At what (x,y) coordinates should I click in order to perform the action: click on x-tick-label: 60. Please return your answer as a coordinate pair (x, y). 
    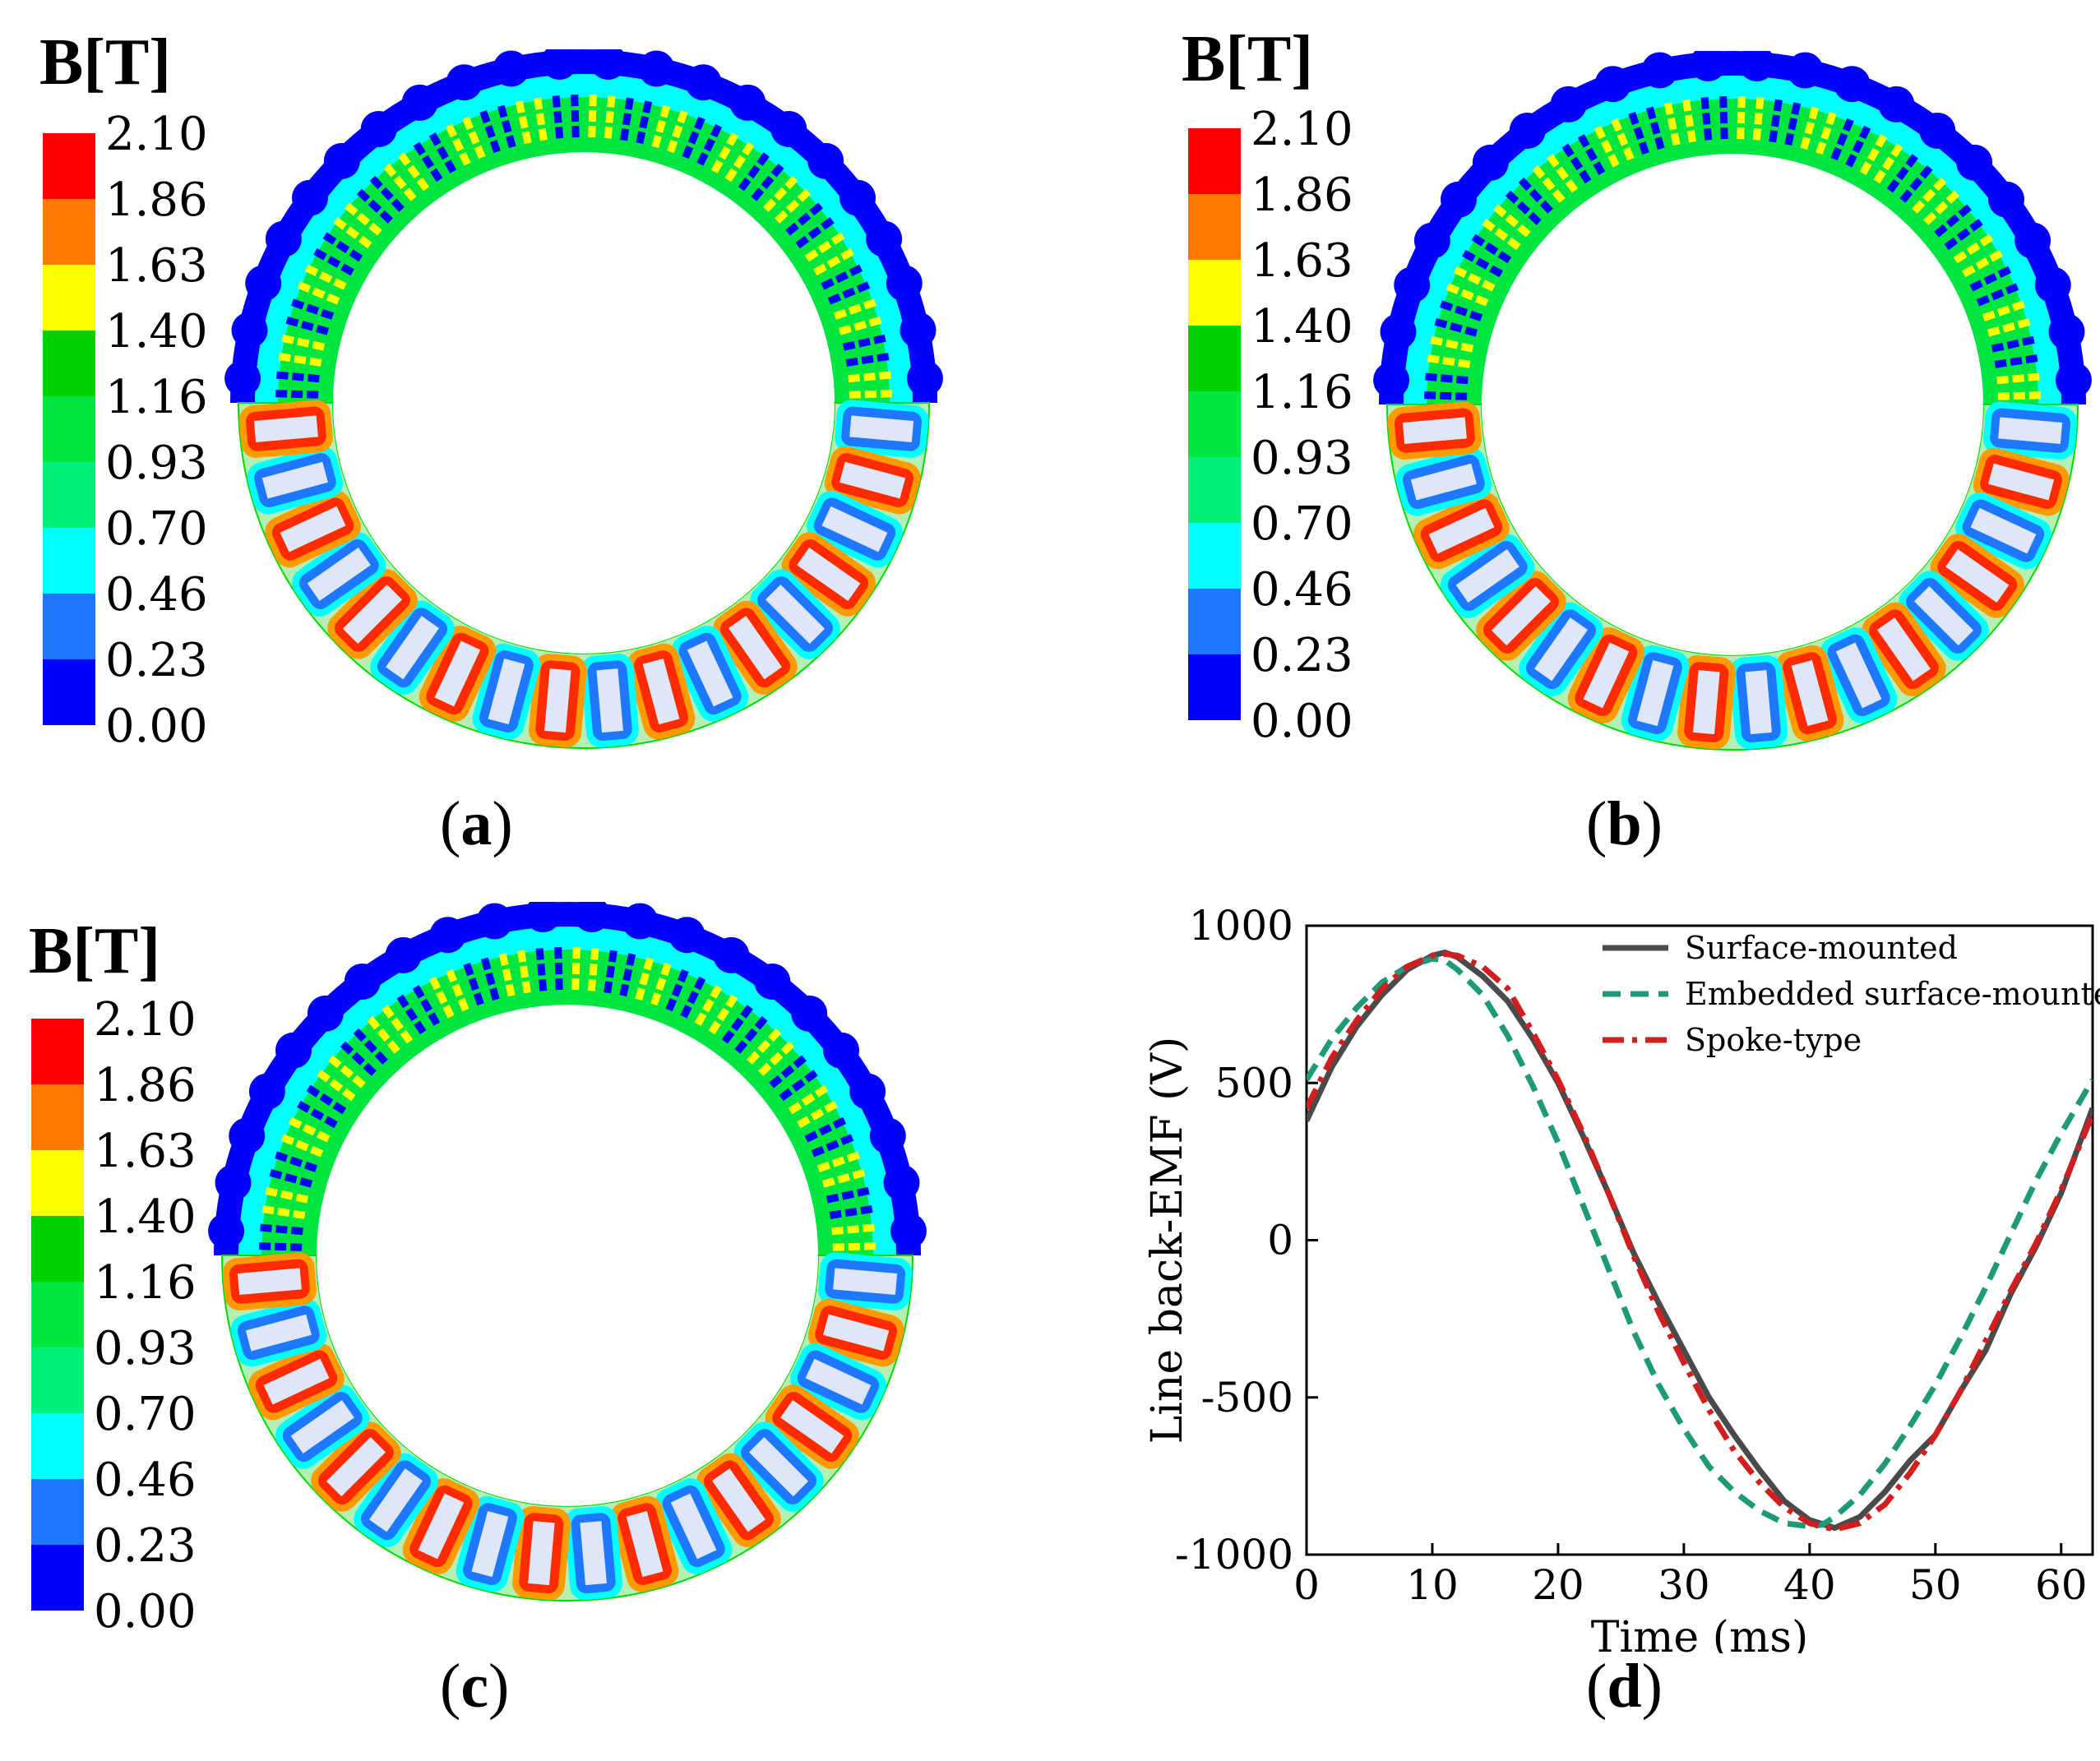
    Looking at the image, I should click on (2061, 1585).